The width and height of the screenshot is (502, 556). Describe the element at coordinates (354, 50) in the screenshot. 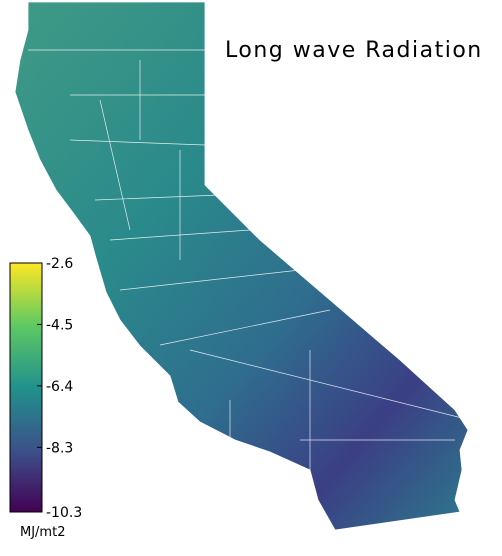

I see `map-title: Long wave Radiation` at that location.